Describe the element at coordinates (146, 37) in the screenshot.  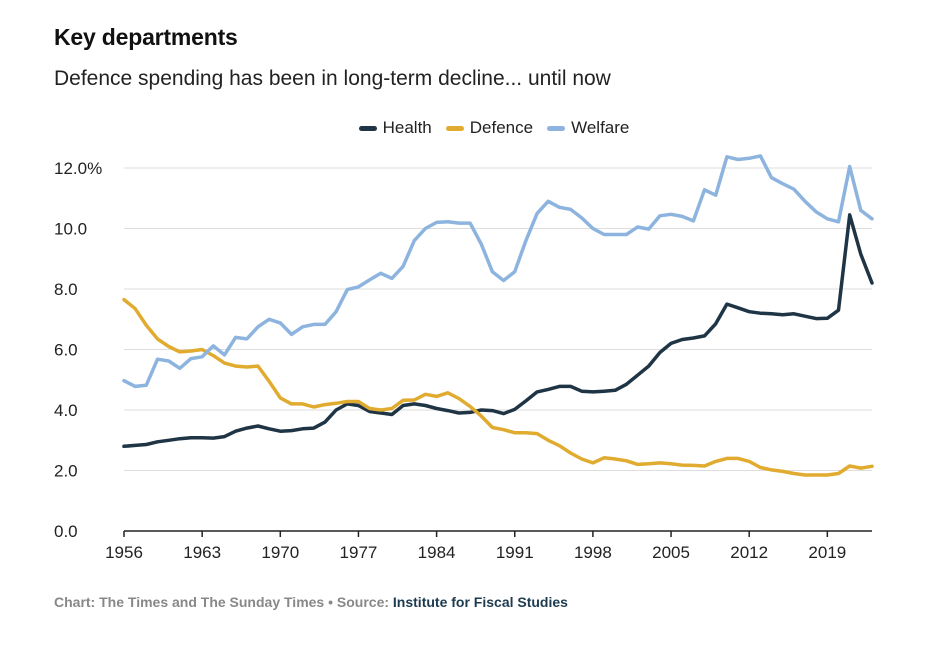
I see `chart-title: Key departments` at that location.